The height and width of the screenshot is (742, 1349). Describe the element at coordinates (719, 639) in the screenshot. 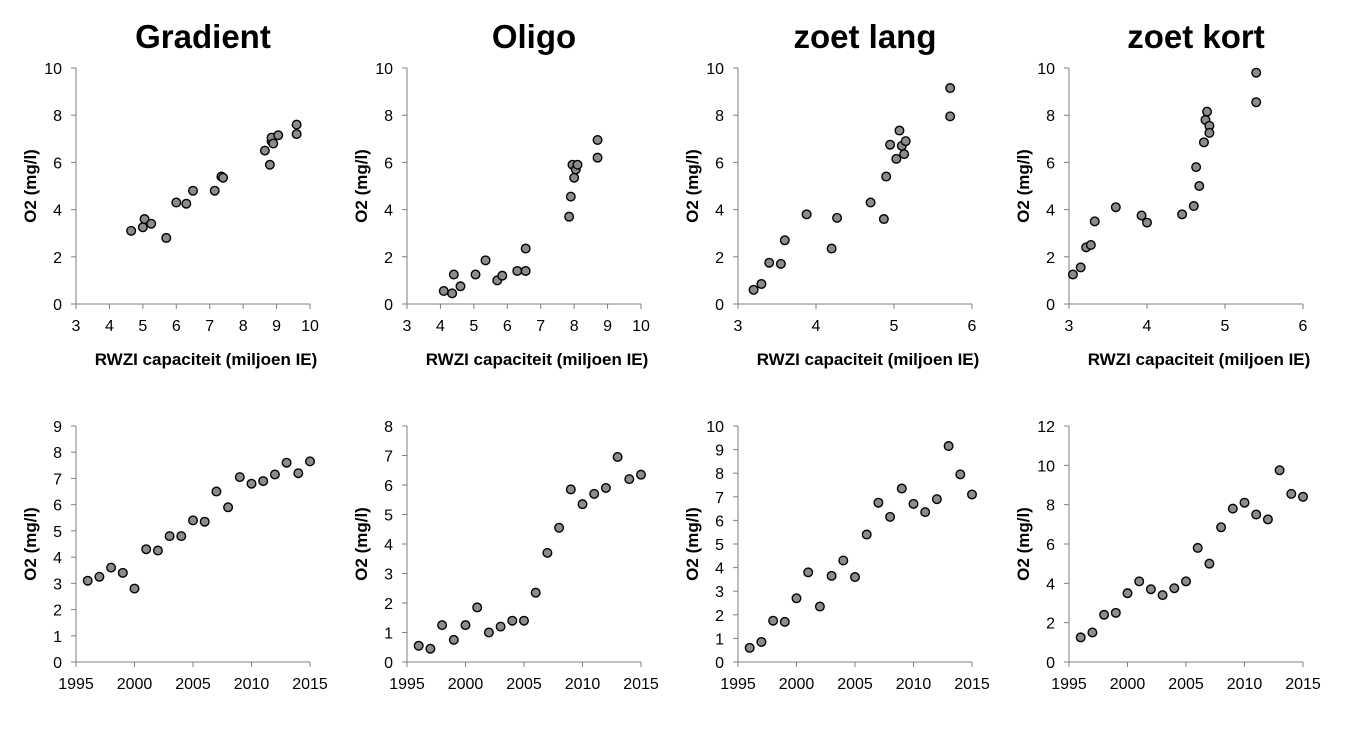

I see `y-tick-label: 1` at that location.